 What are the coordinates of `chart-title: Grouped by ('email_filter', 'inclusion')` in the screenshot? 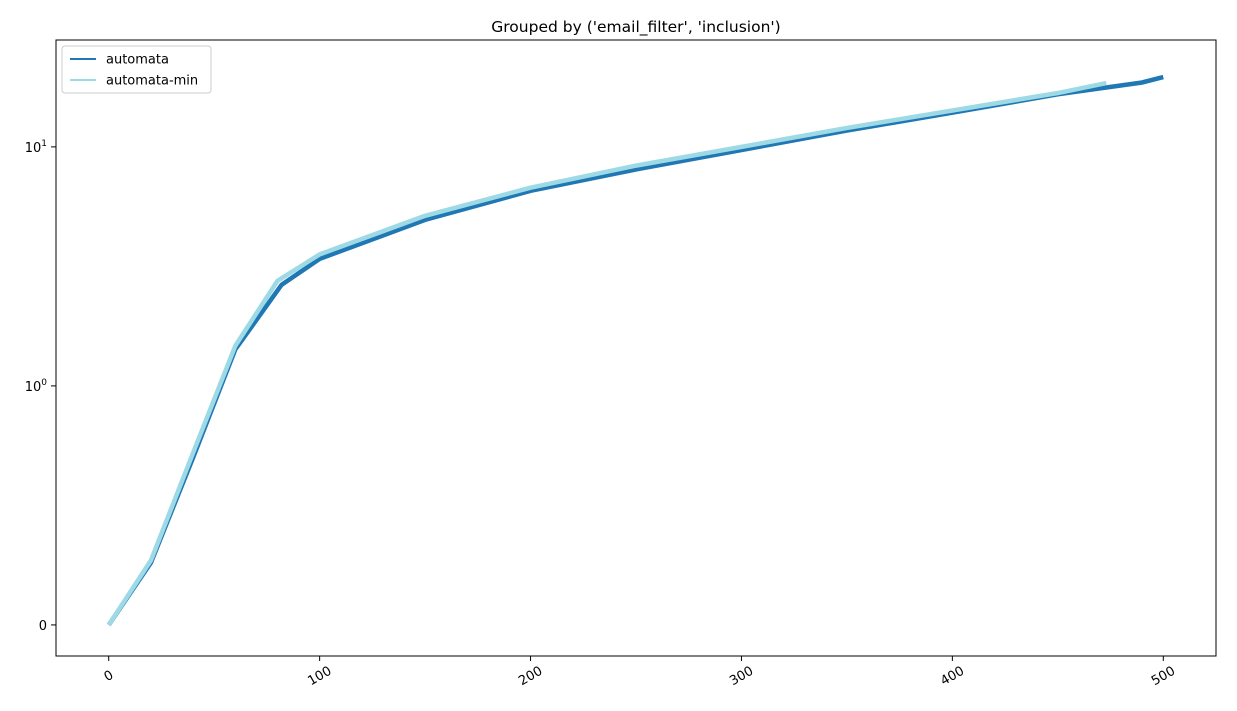 It's located at (635, 27).